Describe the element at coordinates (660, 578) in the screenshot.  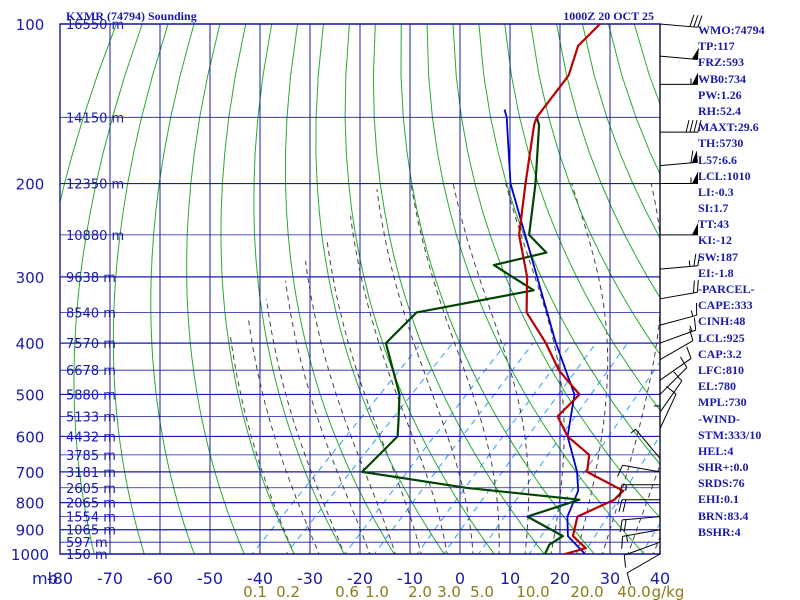
I see `temperature-label: 40` at that location.